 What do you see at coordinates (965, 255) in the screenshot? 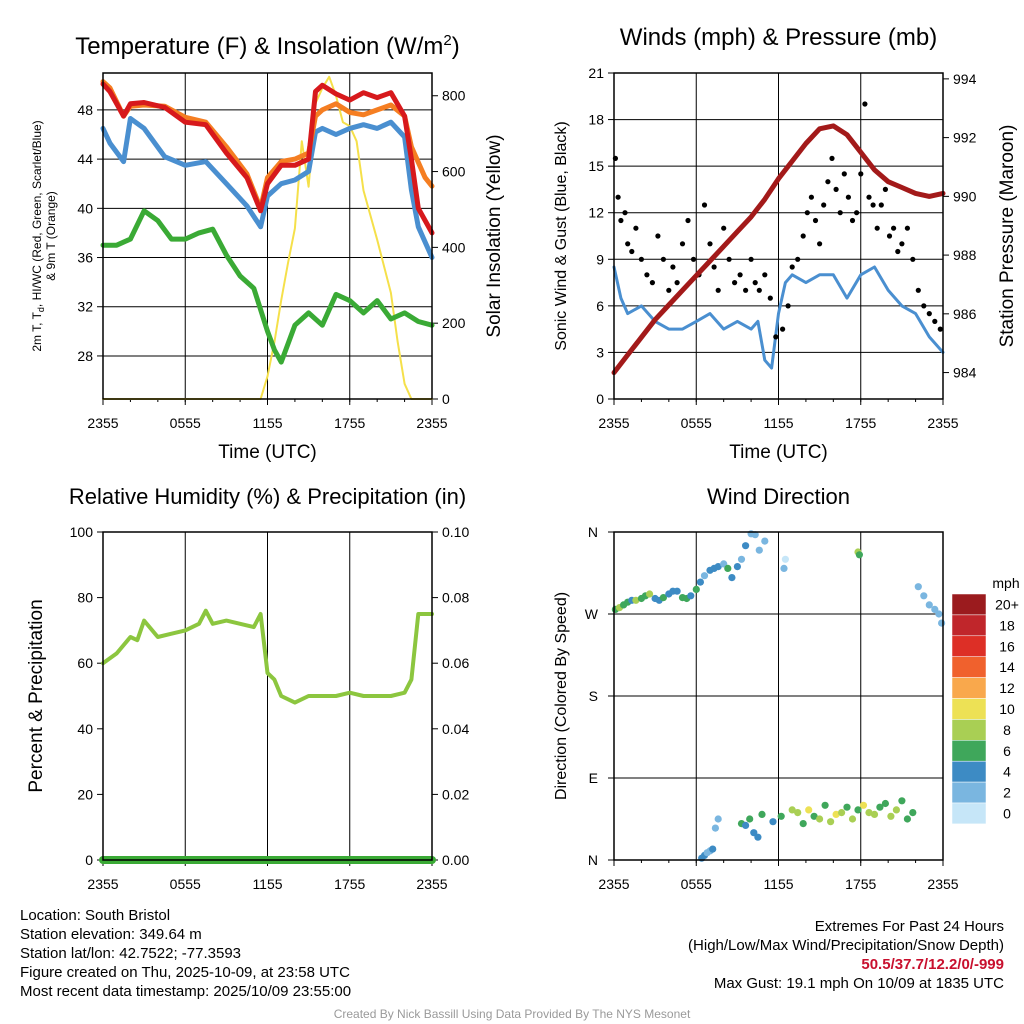
I see `winds-y2-tick-label: 988` at bounding box center [965, 255].